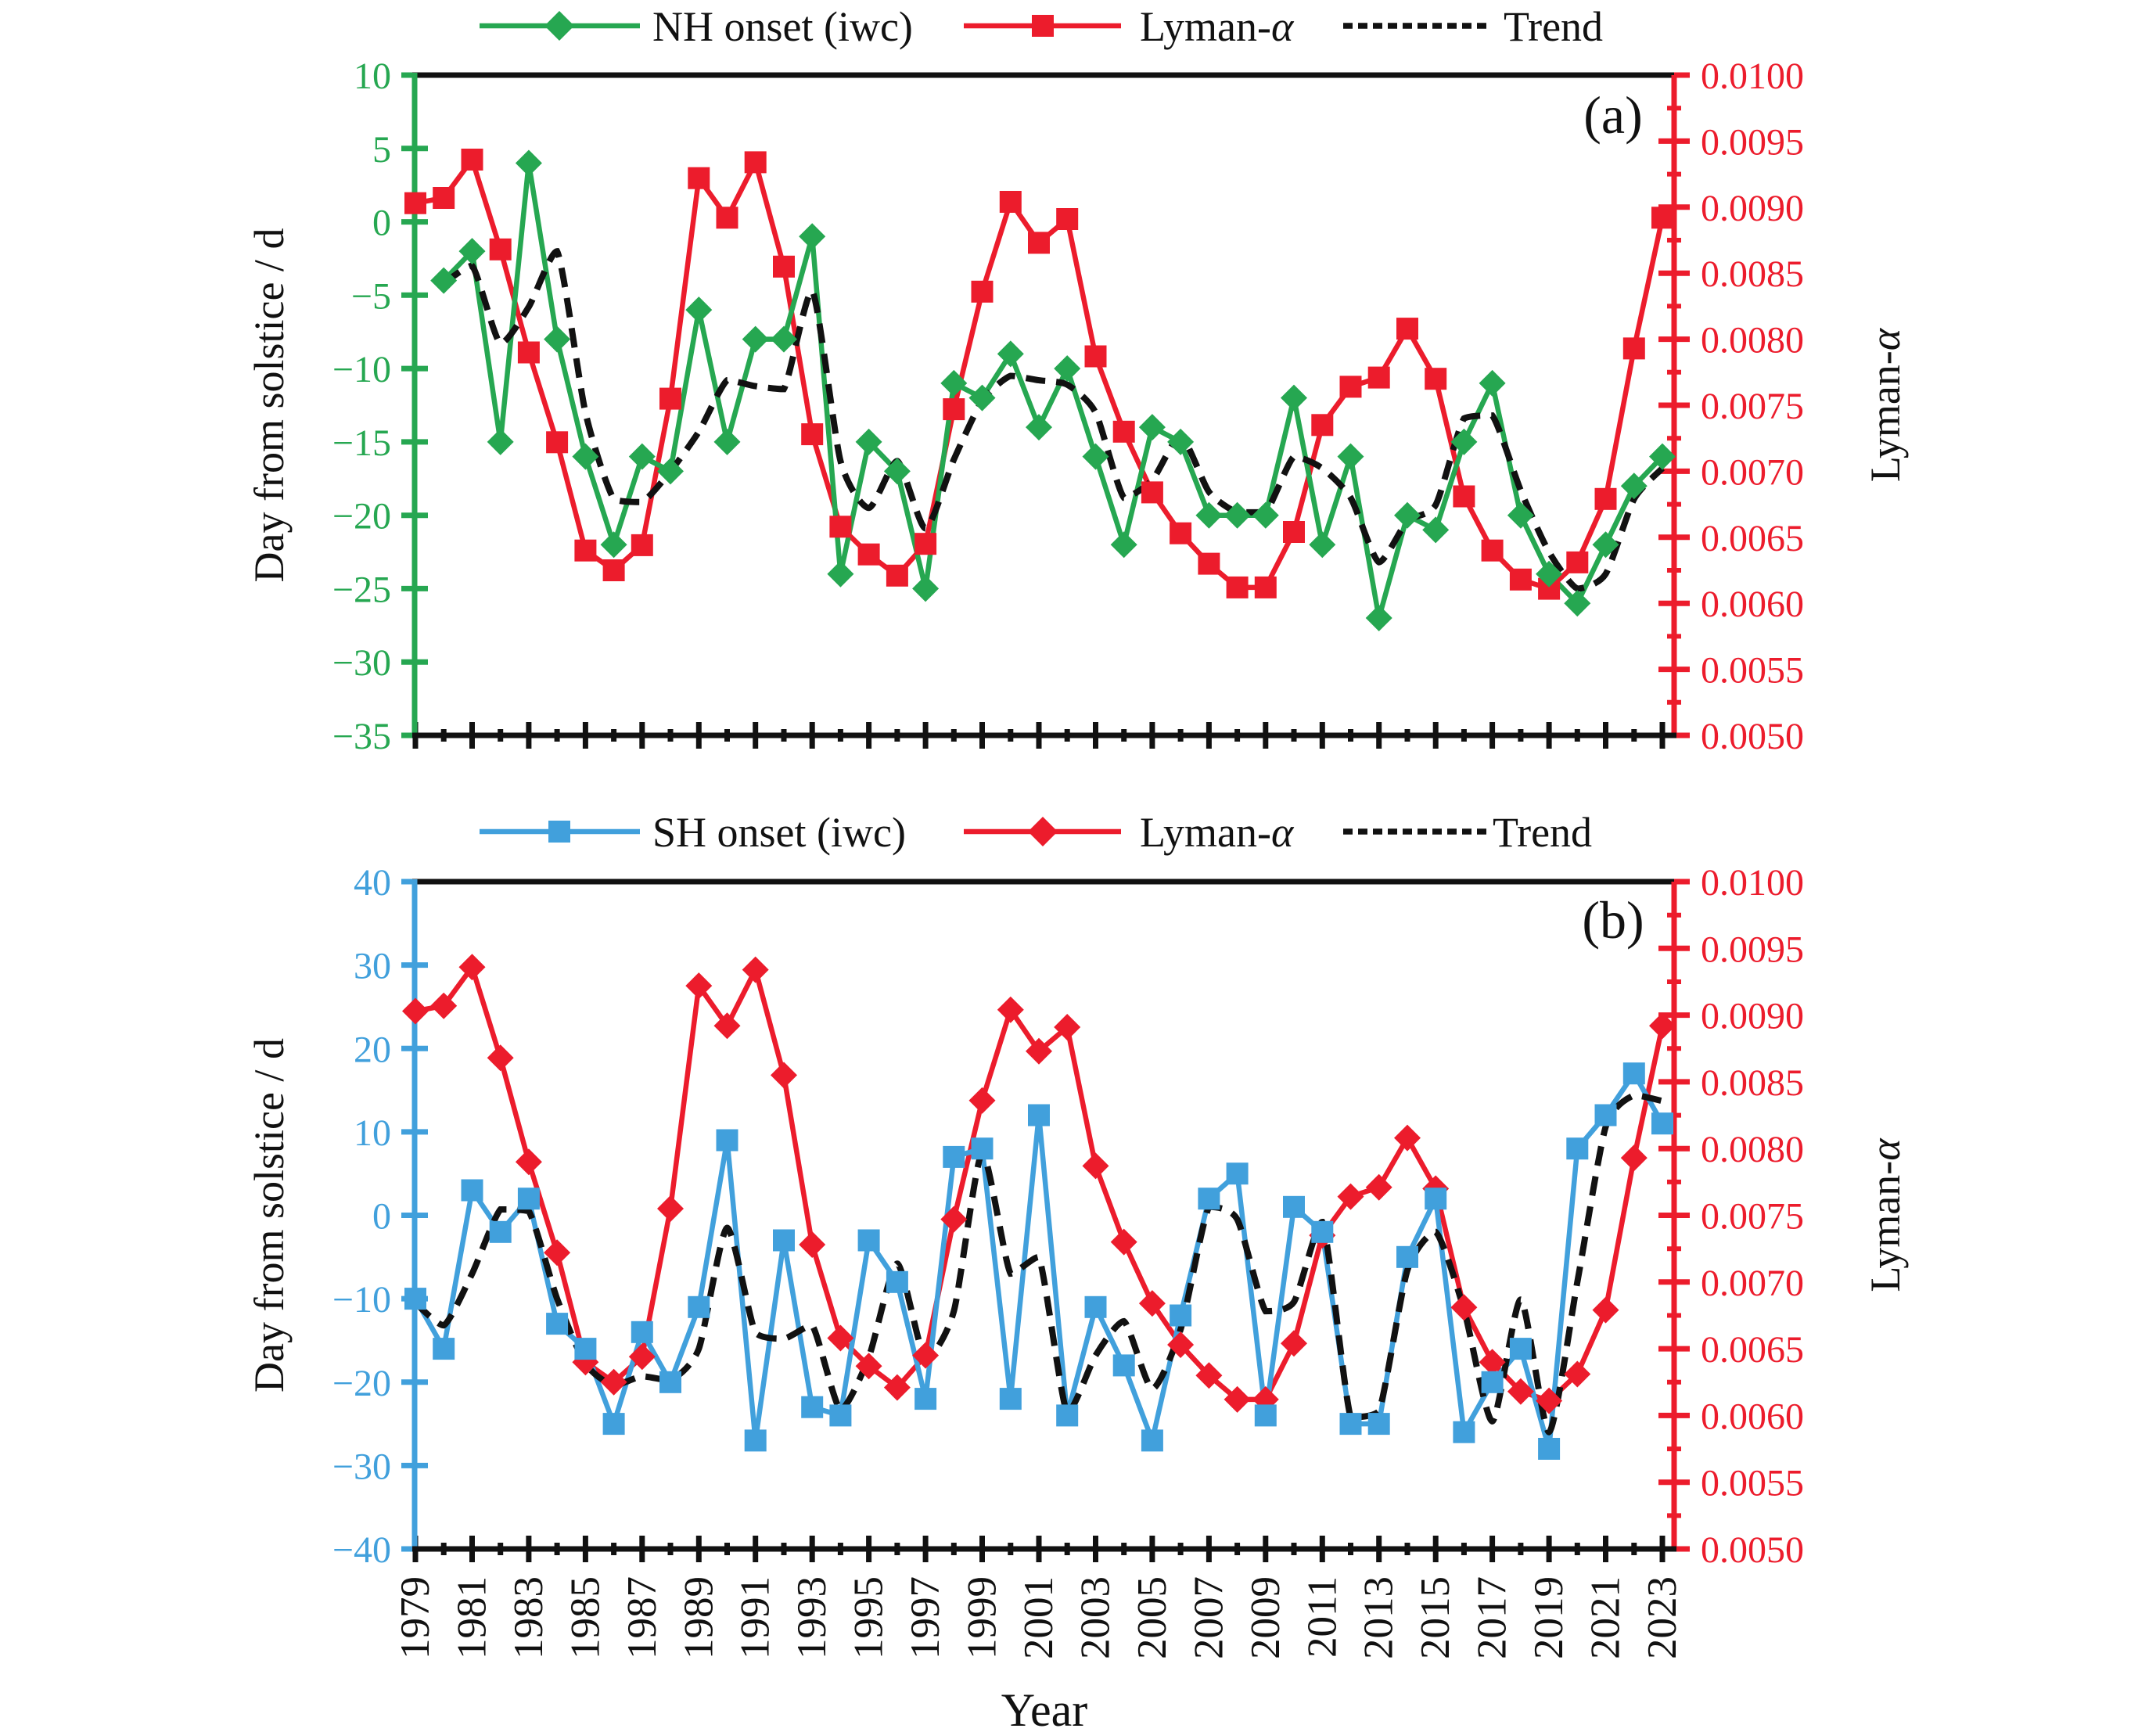 Image resolution: width=2156 pixels, height=1732 pixels. Describe the element at coordinates (1606, 1618) in the screenshot. I see `svg-text: 2021` at that location.